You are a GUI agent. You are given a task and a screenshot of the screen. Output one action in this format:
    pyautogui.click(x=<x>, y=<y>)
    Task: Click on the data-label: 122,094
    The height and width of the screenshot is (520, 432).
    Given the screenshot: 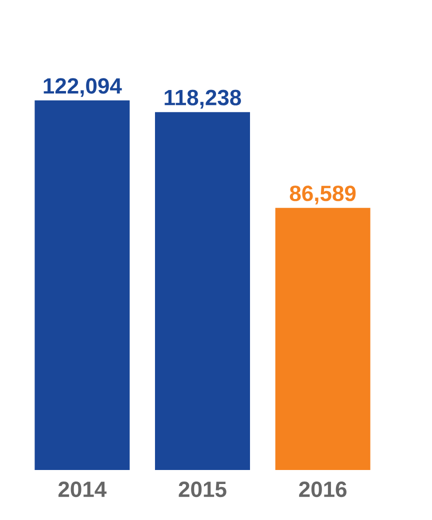 What is the action you would take?
    pyautogui.click(x=83, y=87)
    